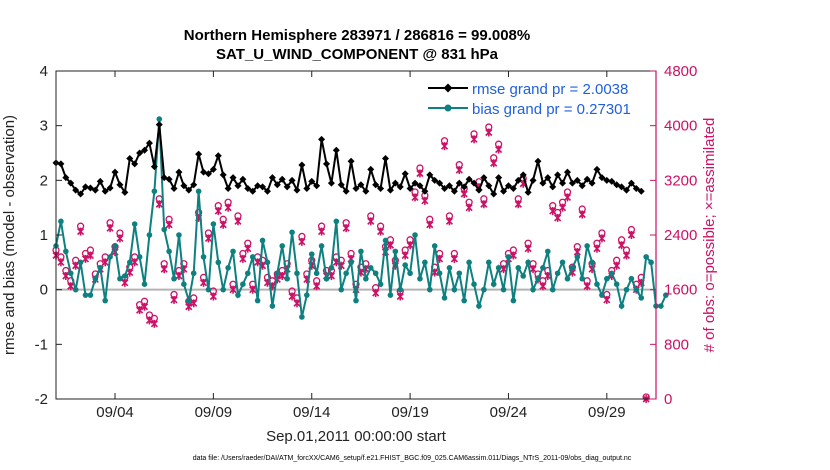  What do you see at coordinates (448, 88) in the screenshot?
I see `legend-rmse-marker` at bounding box center [448, 88].